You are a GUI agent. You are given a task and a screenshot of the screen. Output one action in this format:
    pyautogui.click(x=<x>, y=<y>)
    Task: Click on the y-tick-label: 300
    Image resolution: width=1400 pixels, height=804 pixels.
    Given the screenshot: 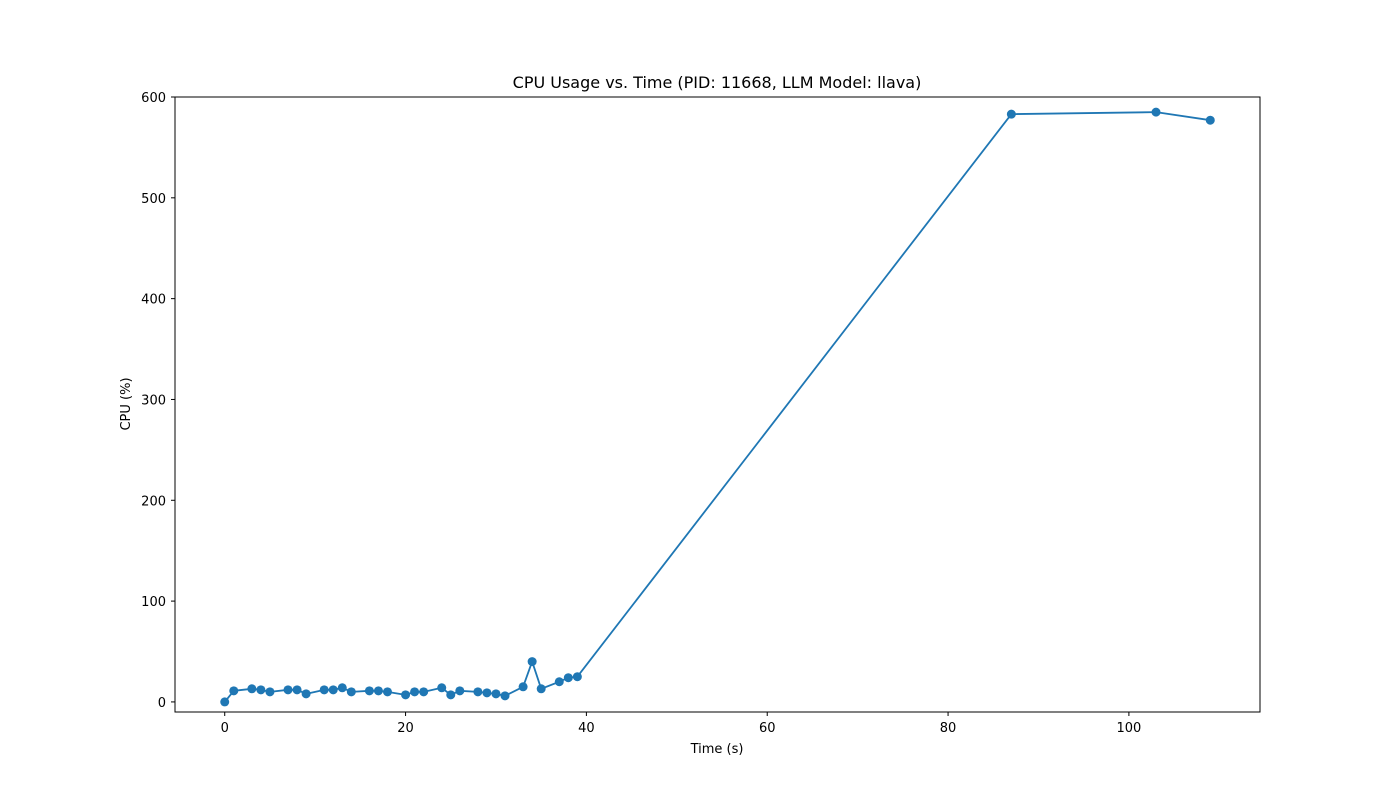 What is the action you would take?
    pyautogui.click(x=153, y=400)
    